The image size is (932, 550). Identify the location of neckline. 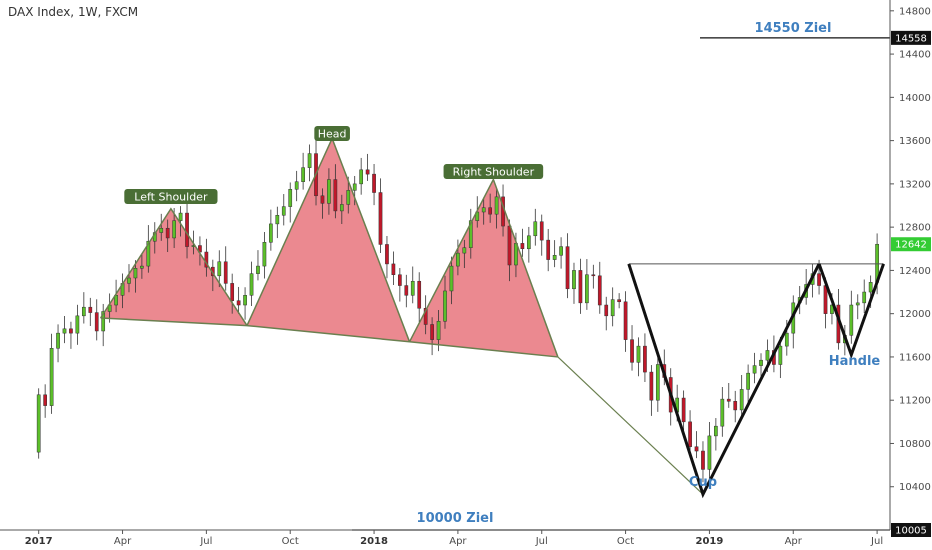
(329, 337).